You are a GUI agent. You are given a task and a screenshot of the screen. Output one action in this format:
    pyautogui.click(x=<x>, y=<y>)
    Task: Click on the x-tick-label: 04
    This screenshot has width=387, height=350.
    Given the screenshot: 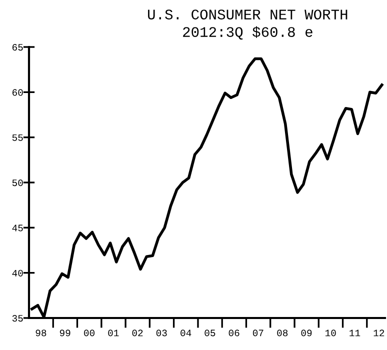 What is the action you would take?
    pyautogui.click(x=186, y=333)
    